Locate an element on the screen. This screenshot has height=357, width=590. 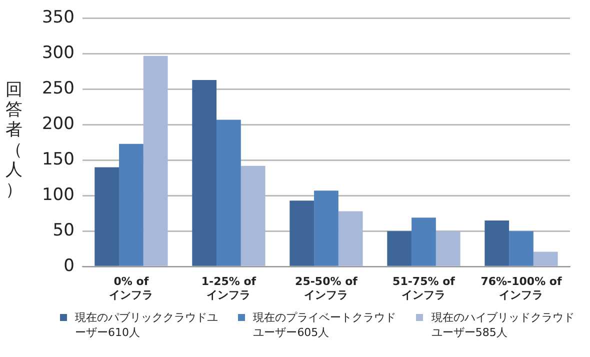
y-tick-label: 150 is located at coordinates (58, 160).